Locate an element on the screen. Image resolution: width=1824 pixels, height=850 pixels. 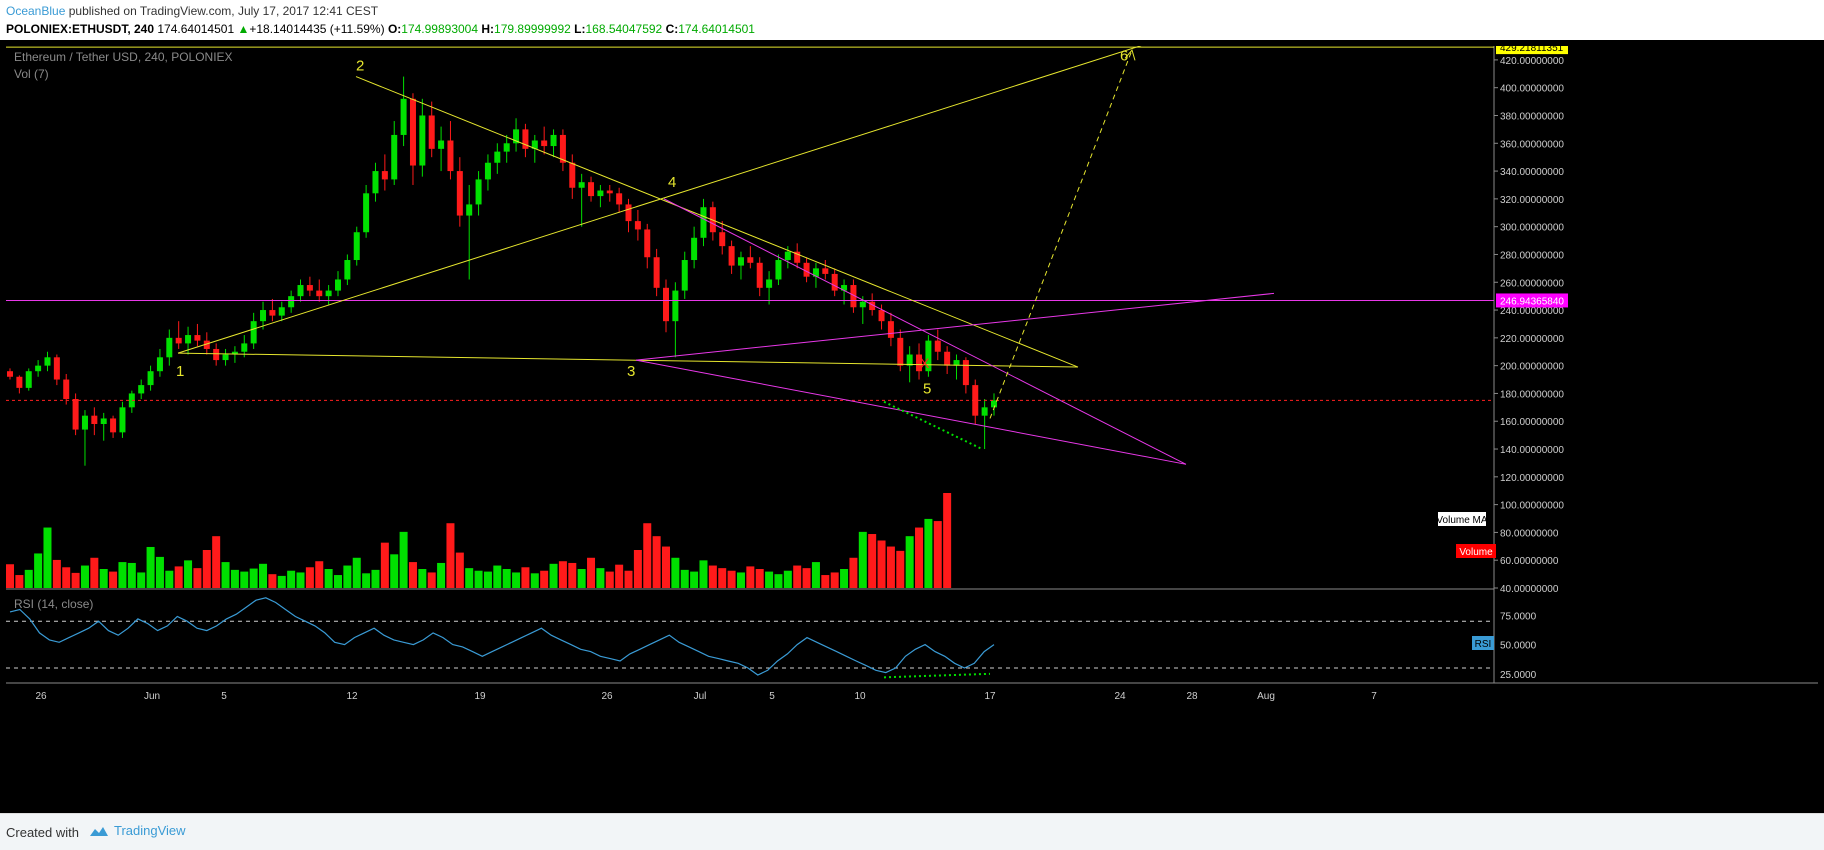
time-tick-label: 12 is located at coordinates (352, 696).